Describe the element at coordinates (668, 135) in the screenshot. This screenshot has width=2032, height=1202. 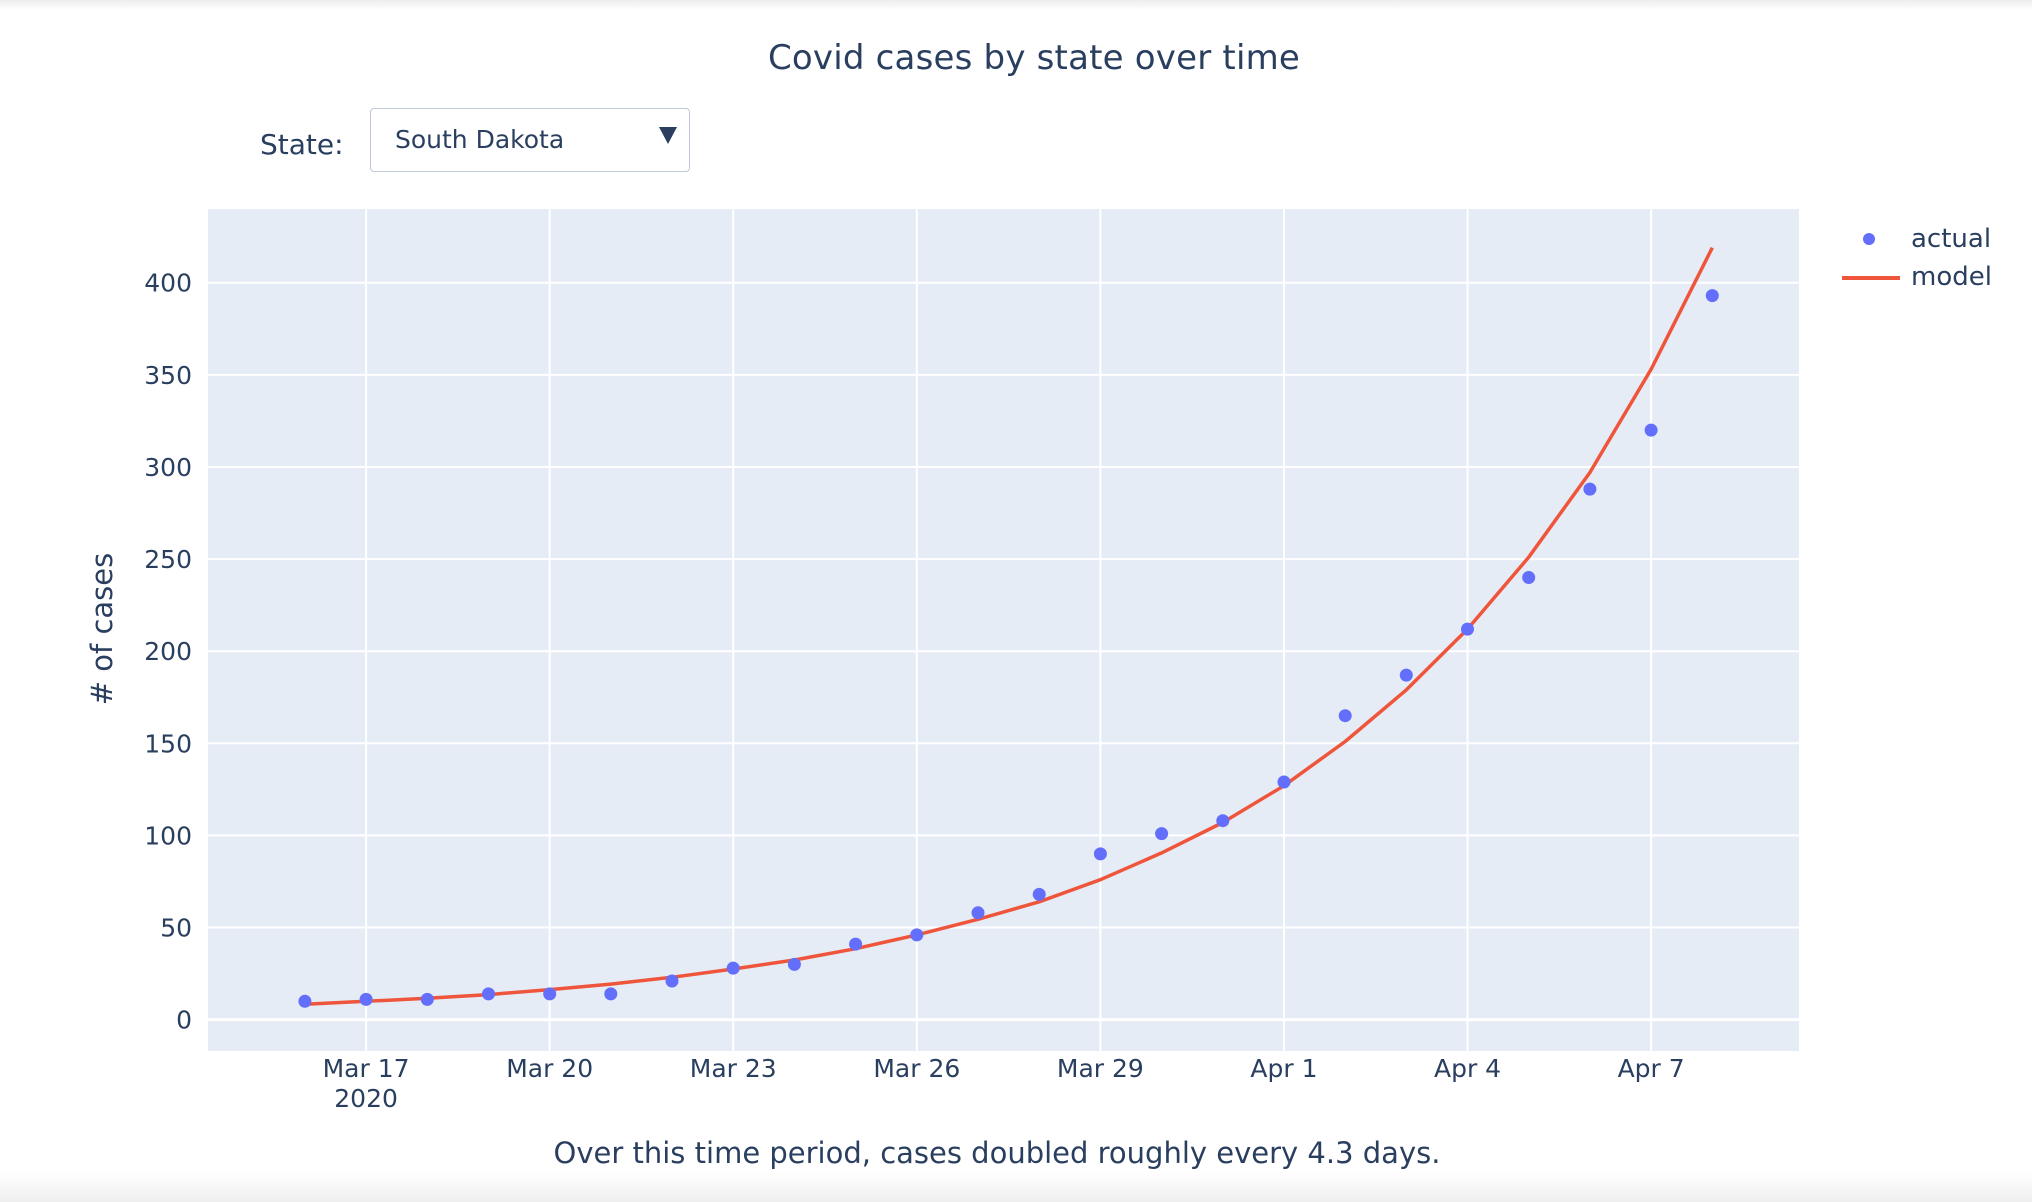
I see `dropdown-arrow-icon` at that location.